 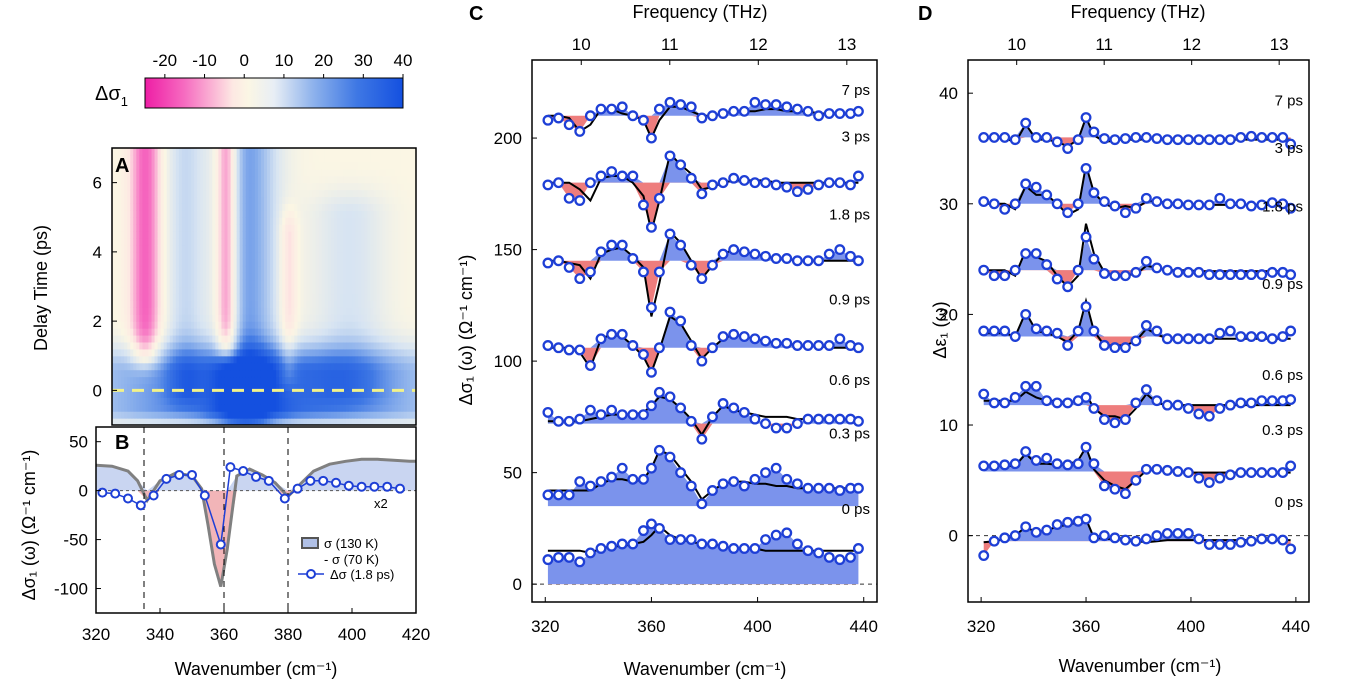 What do you see at coordinates (282, 64) in the screenshot?
I see `colorbar-ticks: -20 -10 0 10 20 30 40` at bounding box center [282, 64].